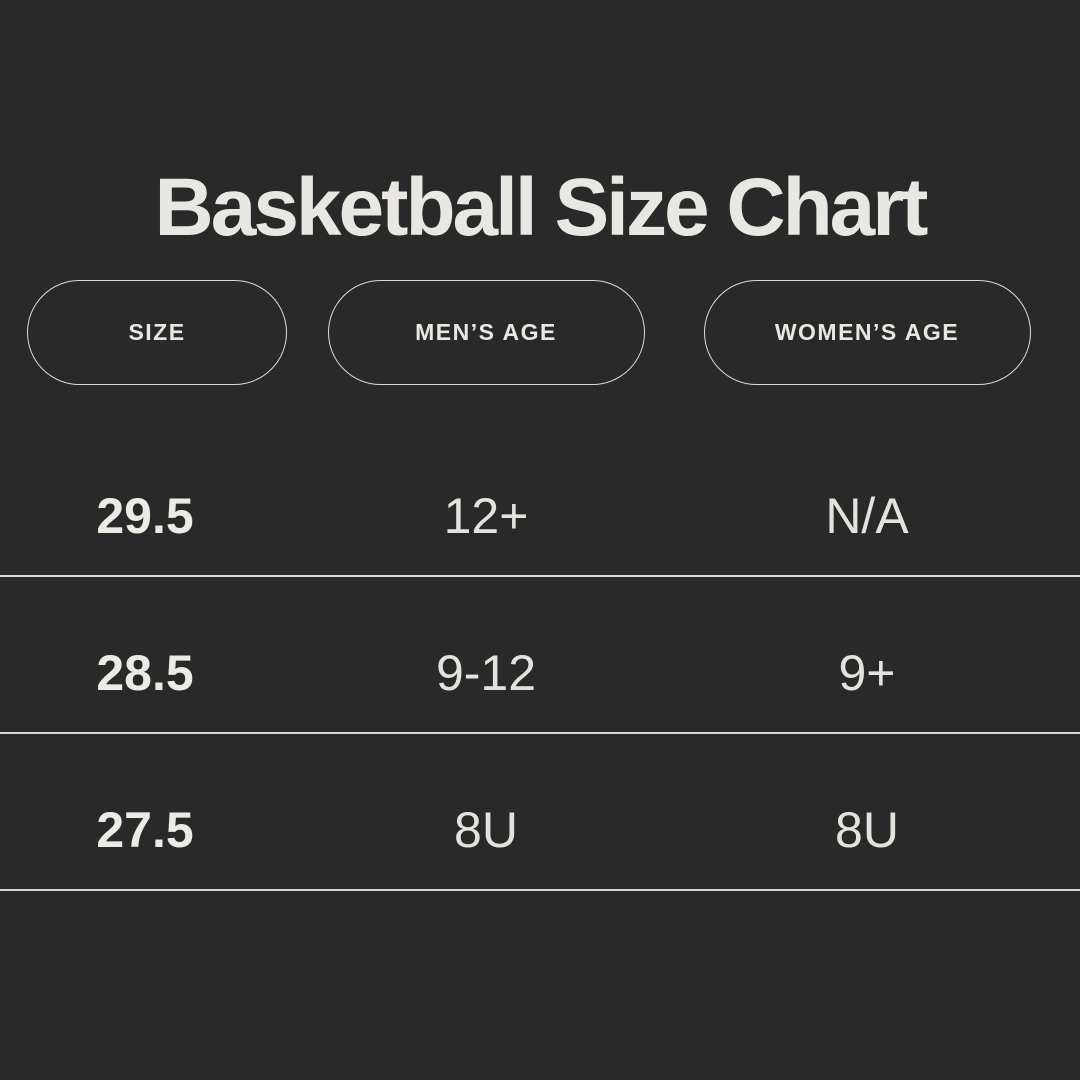 The width and height of the screenshot is (1080, 1080). I want to click on mens-age-value: 12+, so click(486, 515).